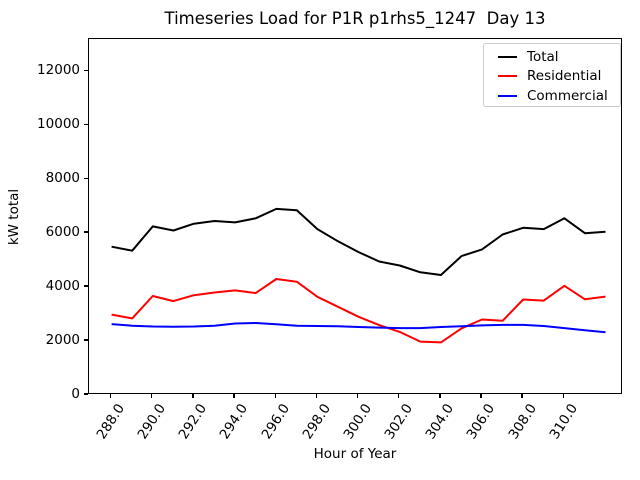  I want to click on y-tick-label: 10000, so click(58, 123).